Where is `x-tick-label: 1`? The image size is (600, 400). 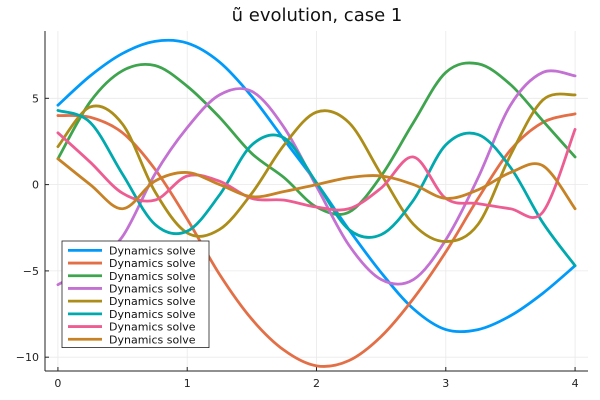
x-tick-label: 1 is located at coordinates (187, 383).